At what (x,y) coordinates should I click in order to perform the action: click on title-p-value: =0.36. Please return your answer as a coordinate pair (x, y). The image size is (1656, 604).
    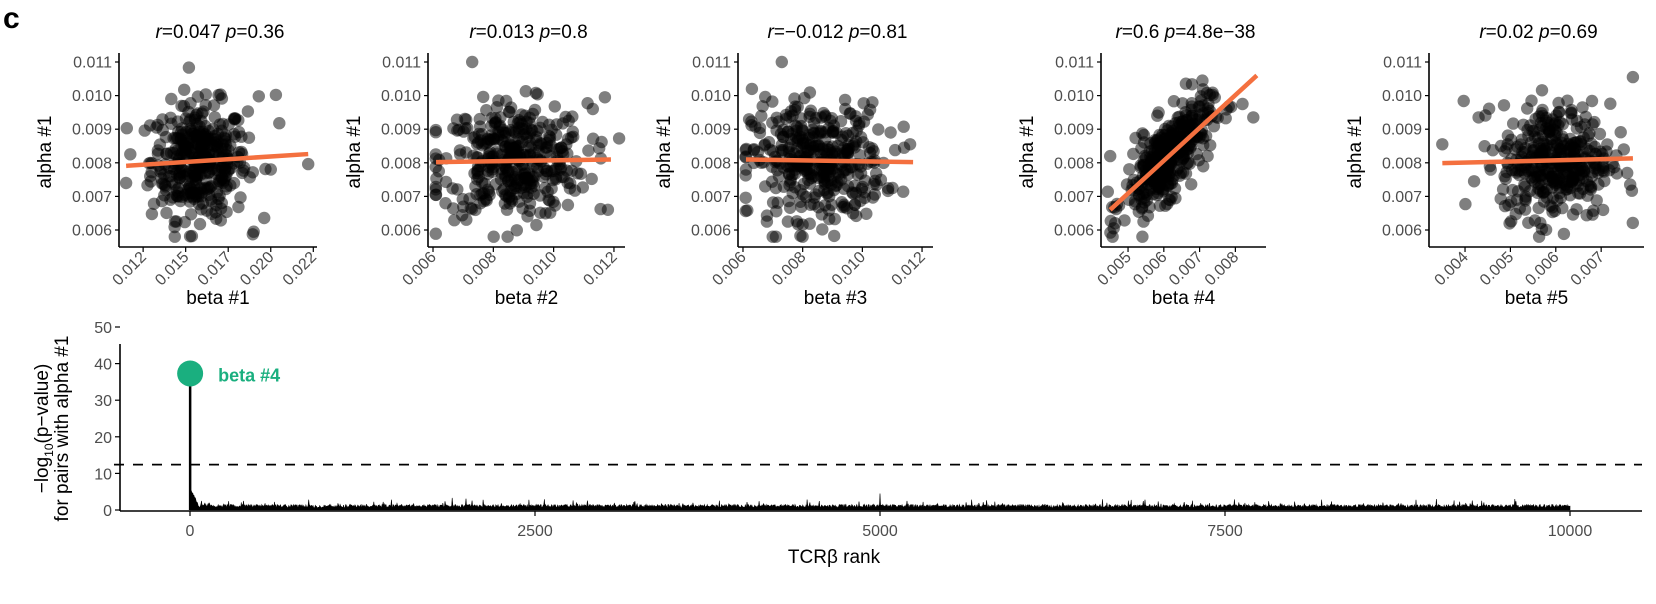
    Looking at the image, I should click on (260, 32).